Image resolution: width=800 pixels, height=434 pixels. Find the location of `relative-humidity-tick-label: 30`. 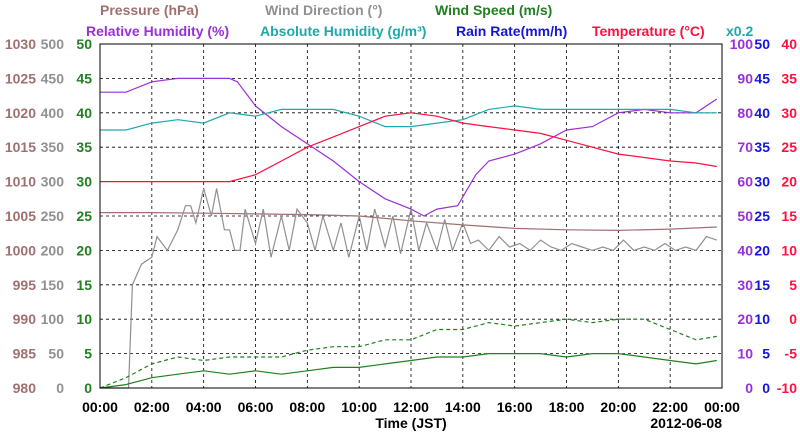

relative-humidity-tick-label: 30 is located at coordinates (745, 285).